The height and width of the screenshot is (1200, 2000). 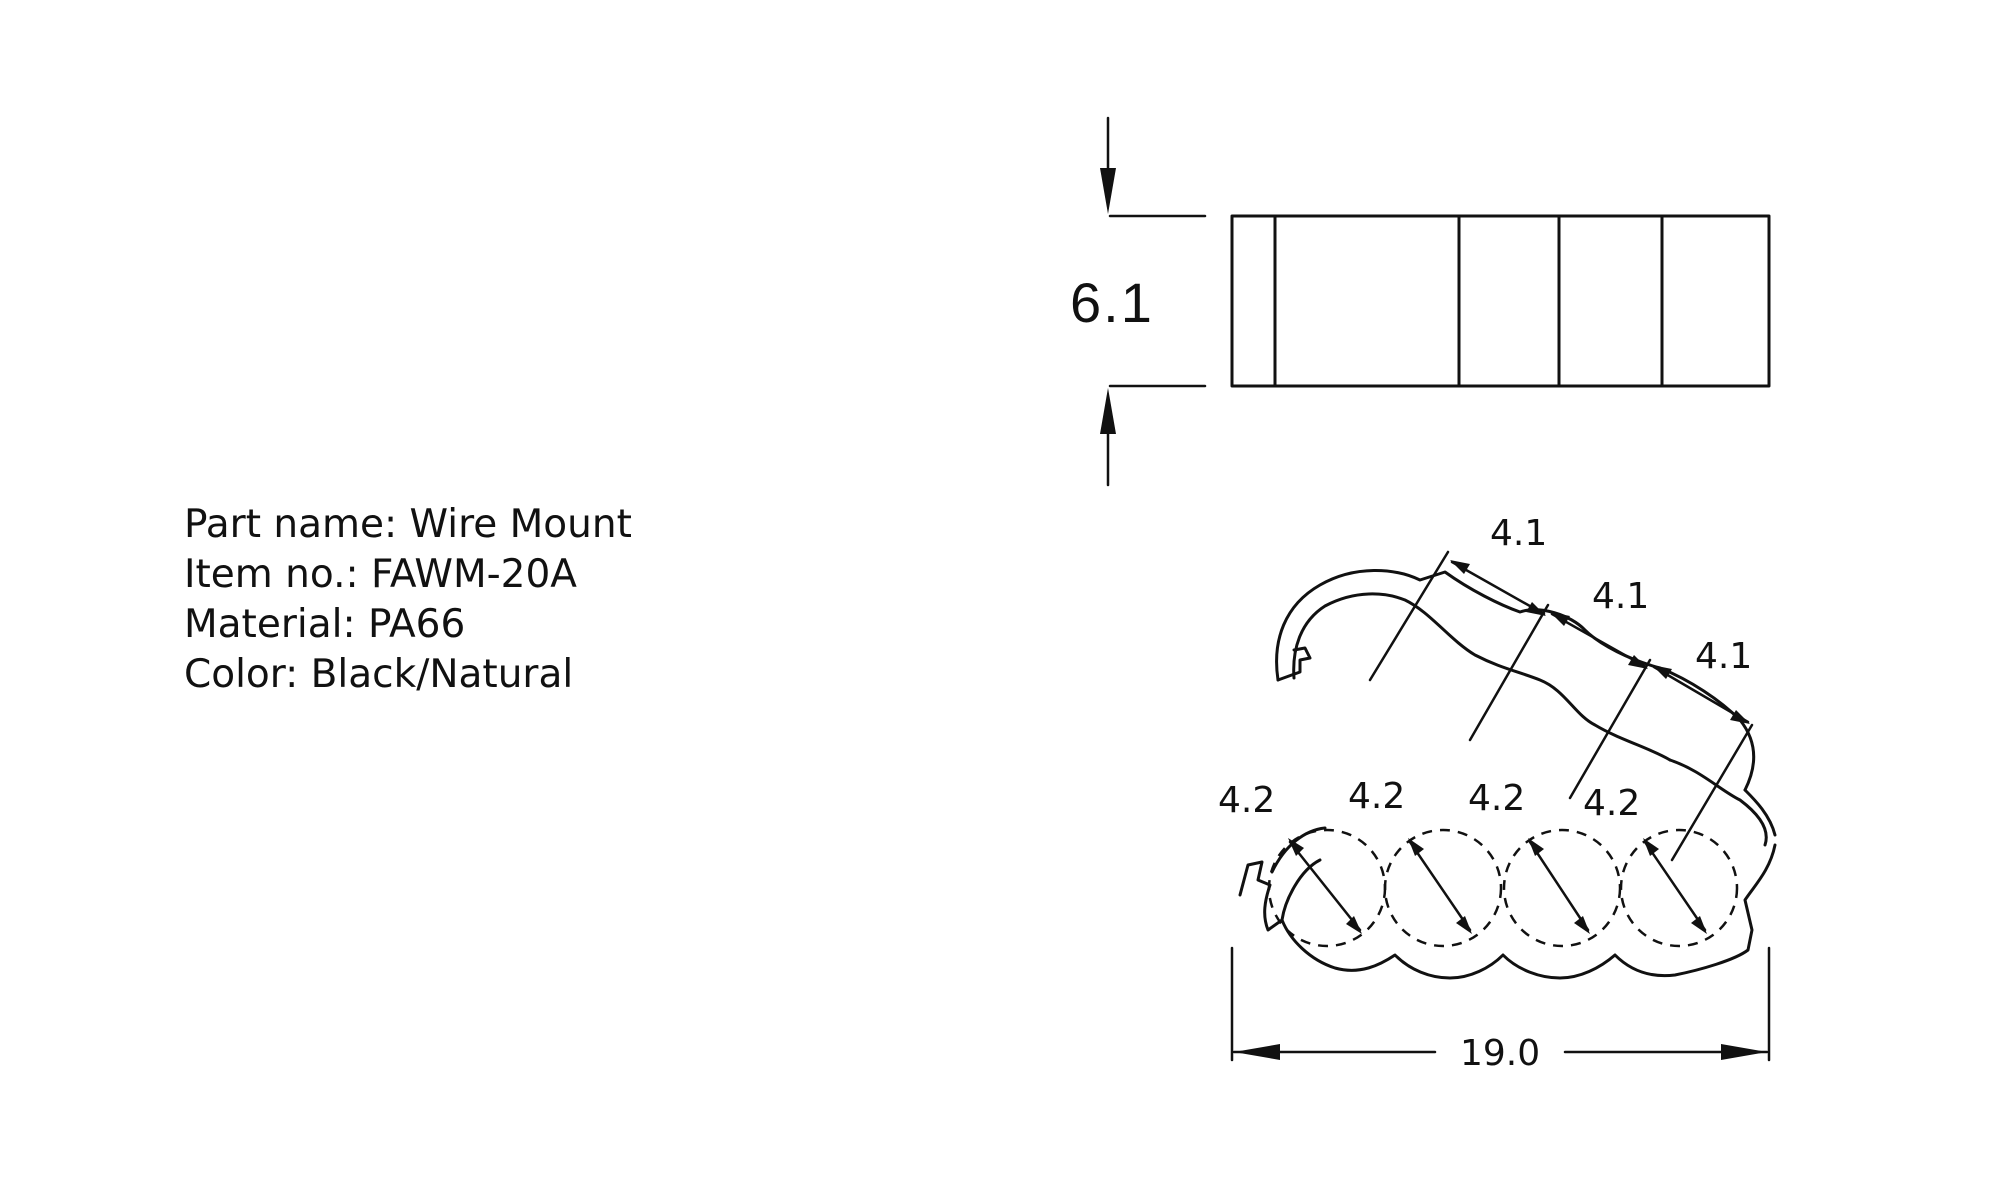 I want to click on side-view, so click(x=1500, y=301).